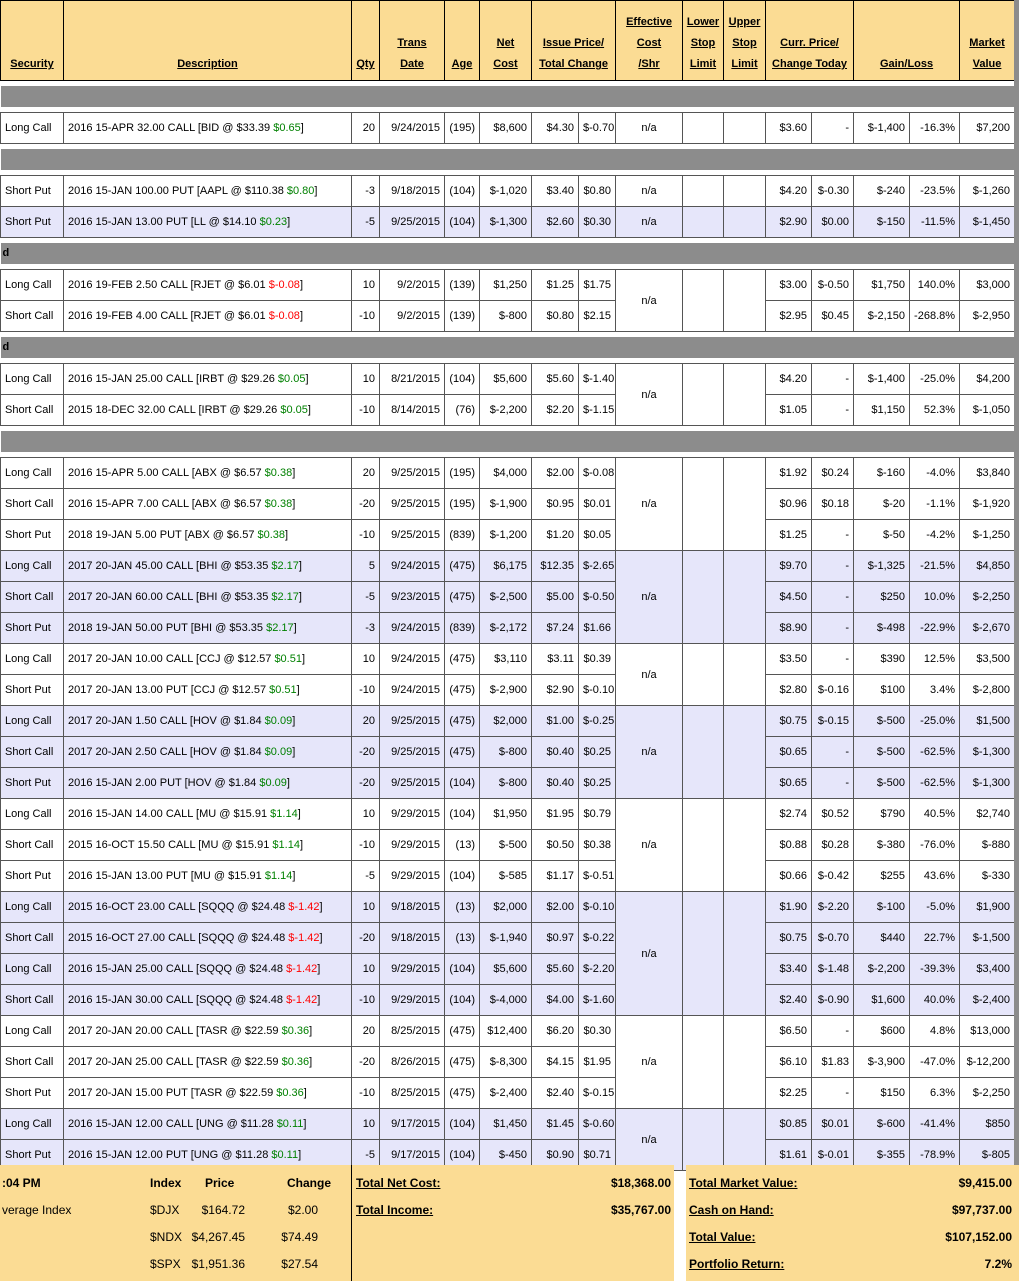 The height and width of the screenshot is (1281, 1019). I want to click on cell-qty: 5, so click(365, 566).